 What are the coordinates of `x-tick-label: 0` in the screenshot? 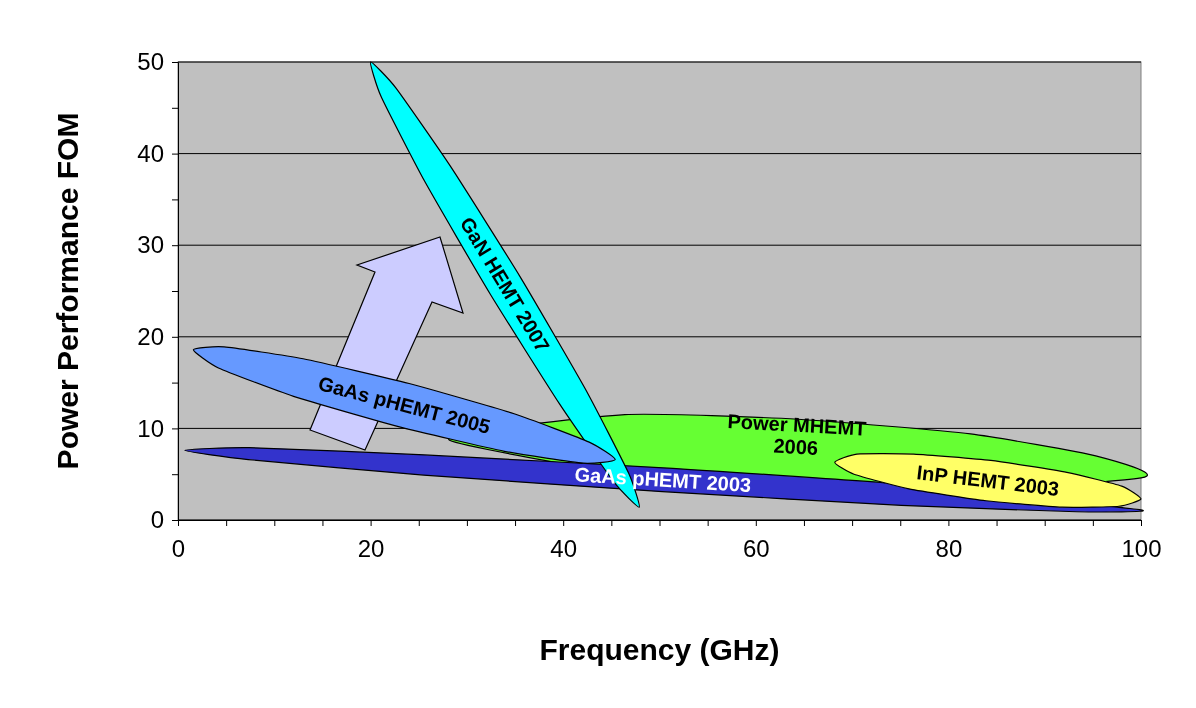 It's located at (178, 549).